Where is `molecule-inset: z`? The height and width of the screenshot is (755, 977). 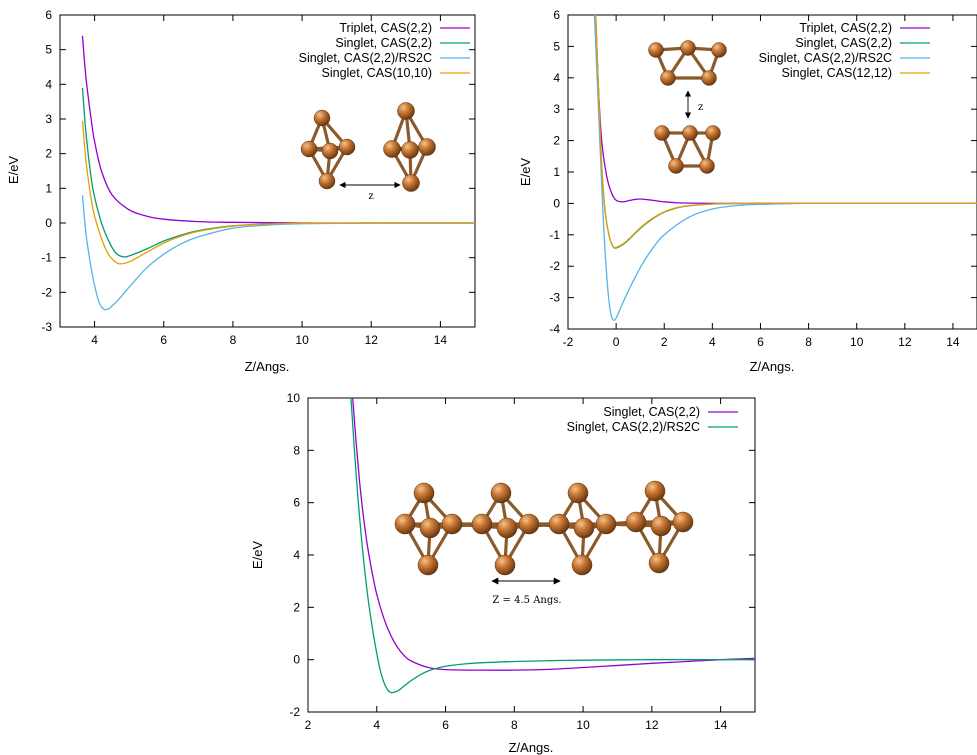 molecule-inset: z is located at coordinates (687, 107).